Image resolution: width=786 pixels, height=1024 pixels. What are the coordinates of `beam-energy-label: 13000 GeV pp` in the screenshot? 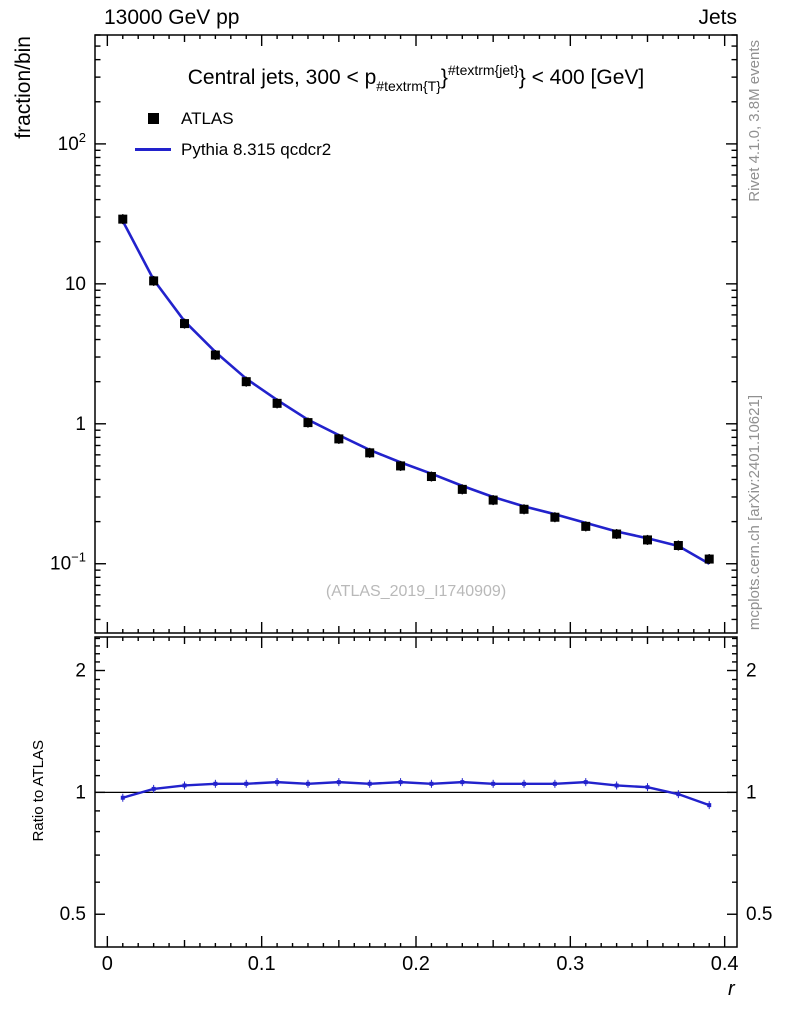 It's located at (172, 17).